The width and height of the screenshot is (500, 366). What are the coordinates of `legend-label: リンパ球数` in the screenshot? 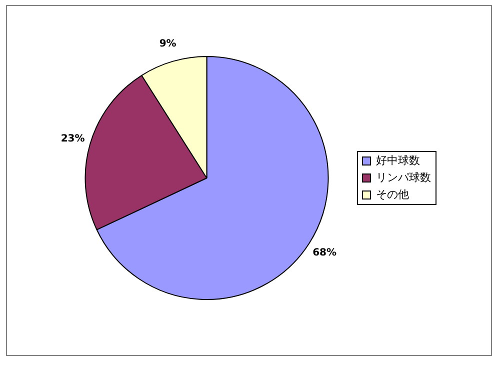 It's located at (403, 177).